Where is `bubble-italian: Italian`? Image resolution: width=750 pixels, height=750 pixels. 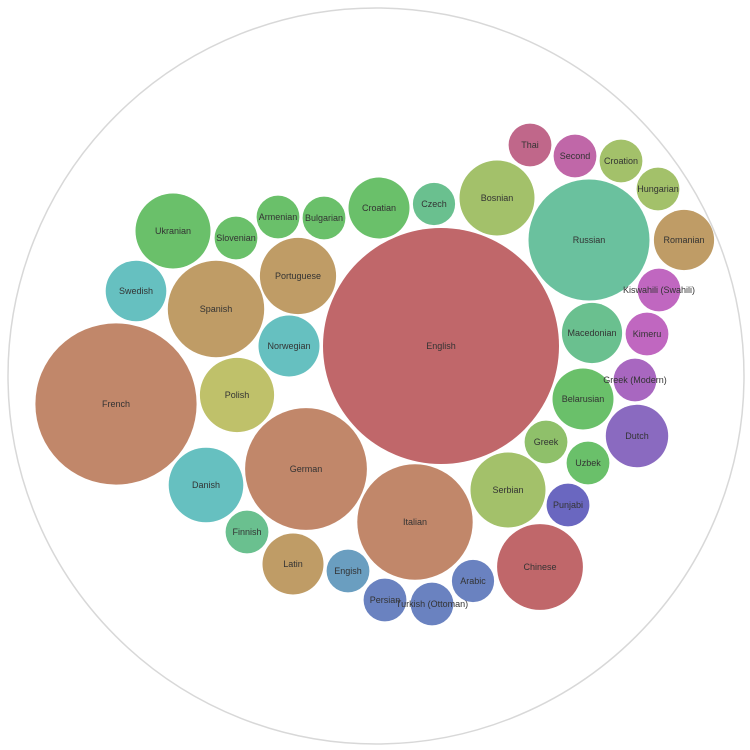 bubble-italian: Italian is located at coordinates (415, 522).